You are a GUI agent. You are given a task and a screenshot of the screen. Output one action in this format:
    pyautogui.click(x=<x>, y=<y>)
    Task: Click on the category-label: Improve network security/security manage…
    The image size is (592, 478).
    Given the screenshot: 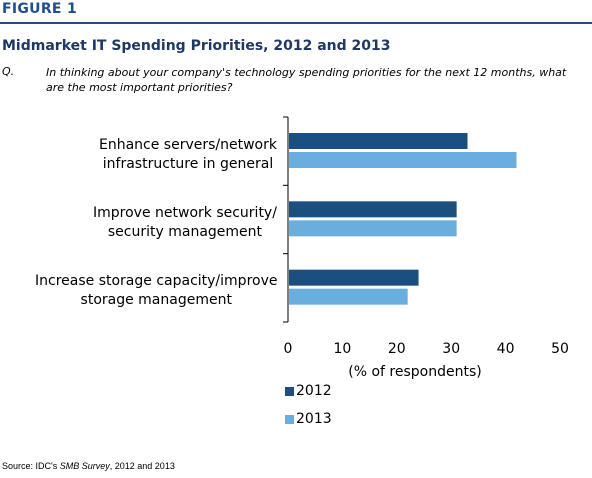 What is the action you would take?
    pyautogui.click(x=185, y=223)
    